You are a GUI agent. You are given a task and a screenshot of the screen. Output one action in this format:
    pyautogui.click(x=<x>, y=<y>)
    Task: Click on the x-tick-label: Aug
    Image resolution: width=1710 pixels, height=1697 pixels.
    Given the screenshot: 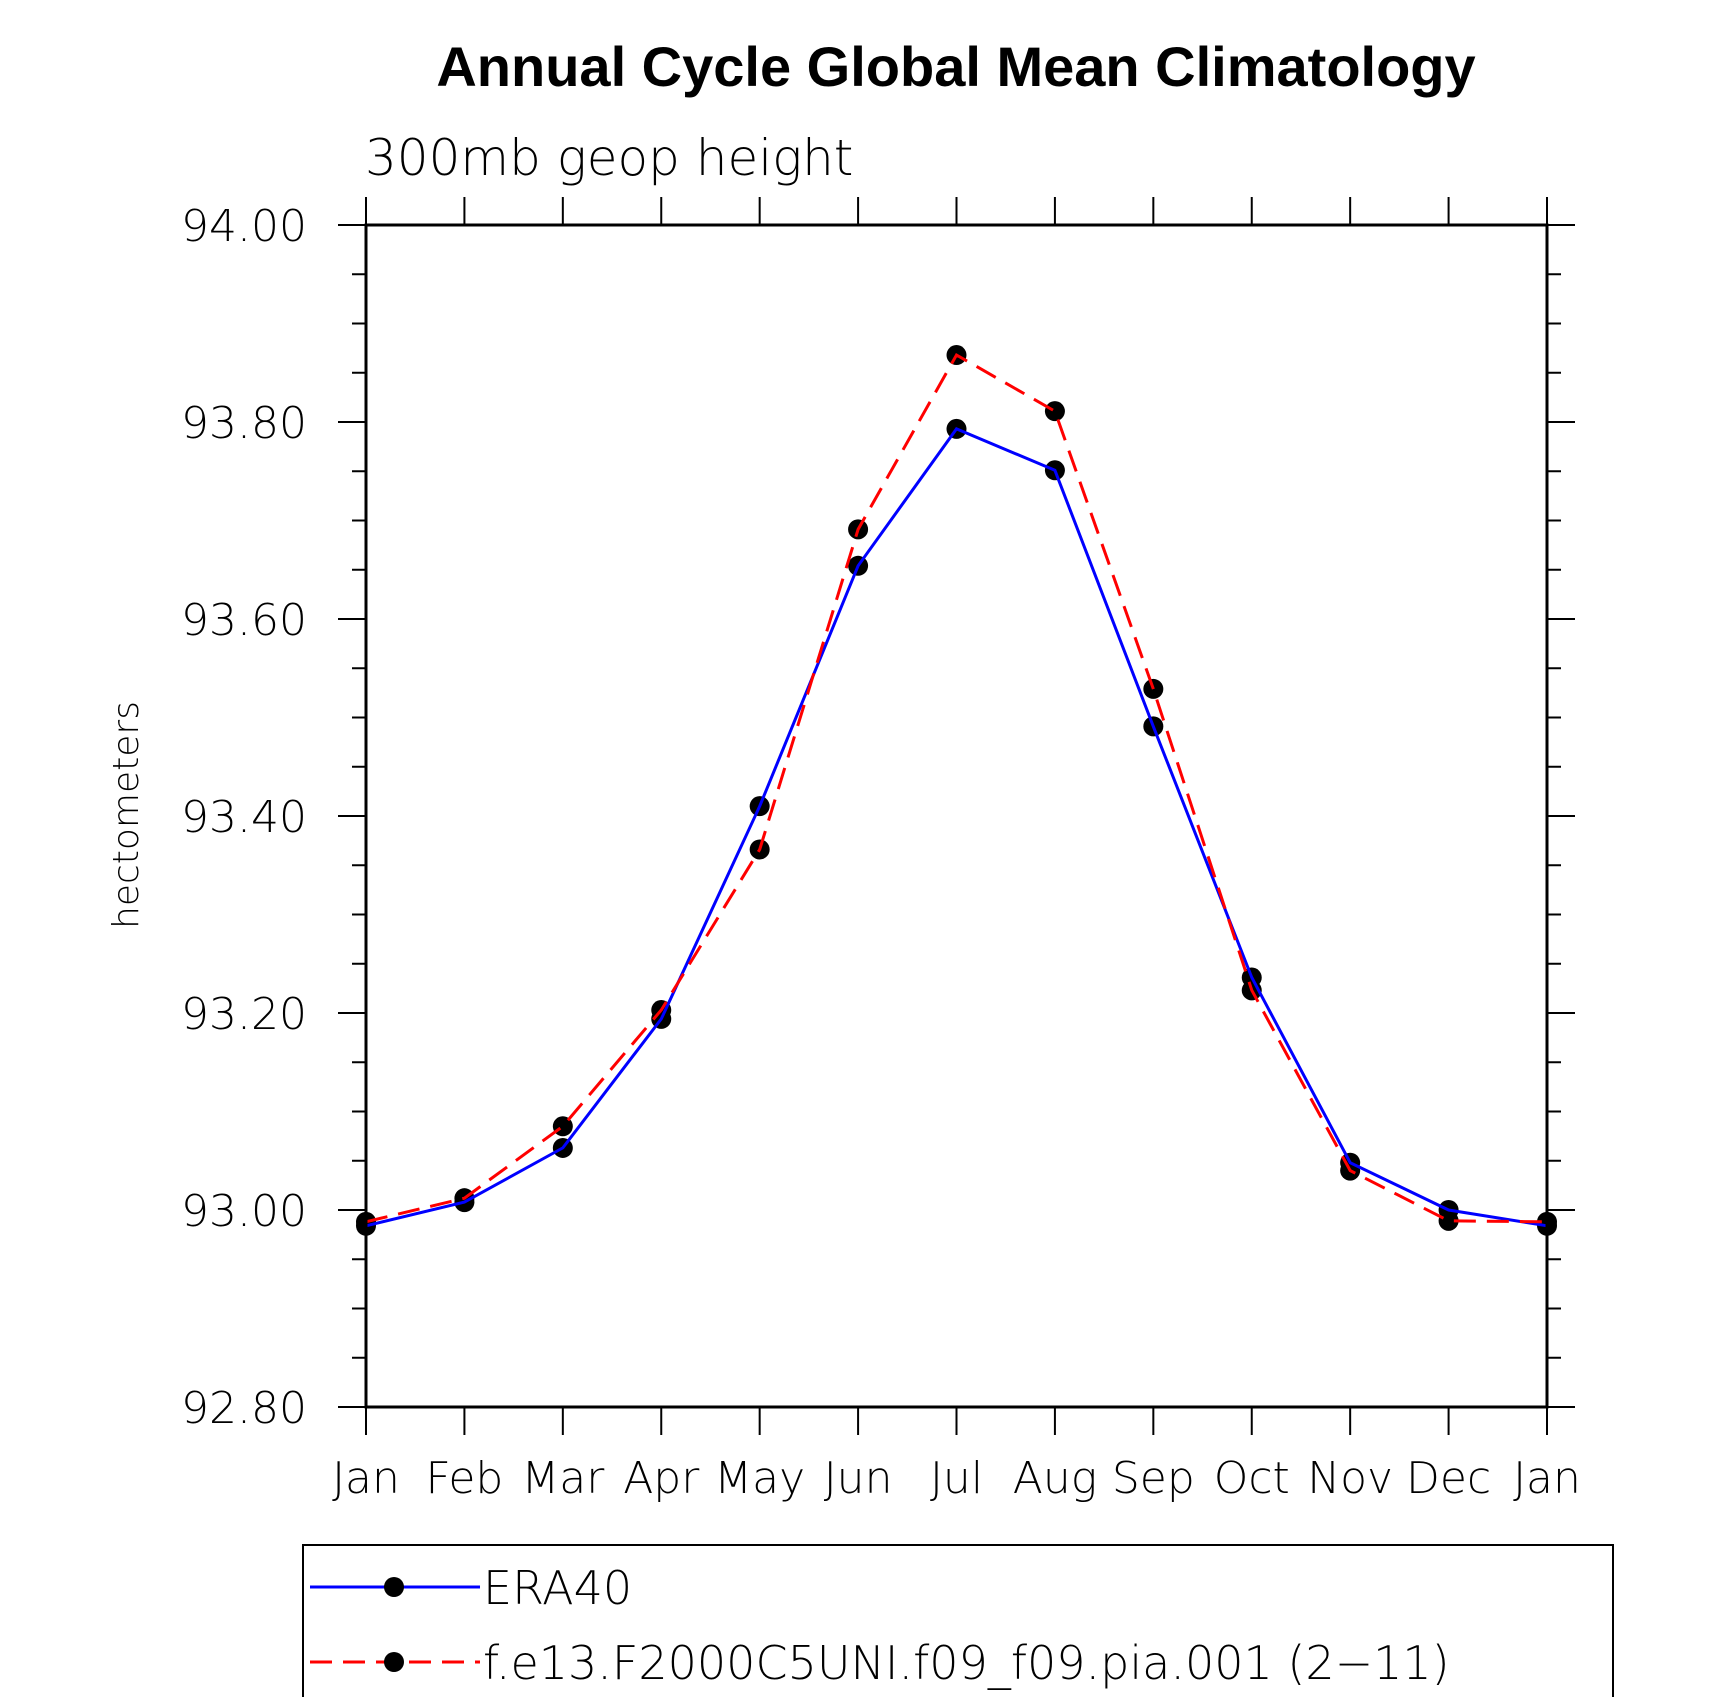 What is the action you would take?
    pyautogui.click(x=1055, y=1478)
    